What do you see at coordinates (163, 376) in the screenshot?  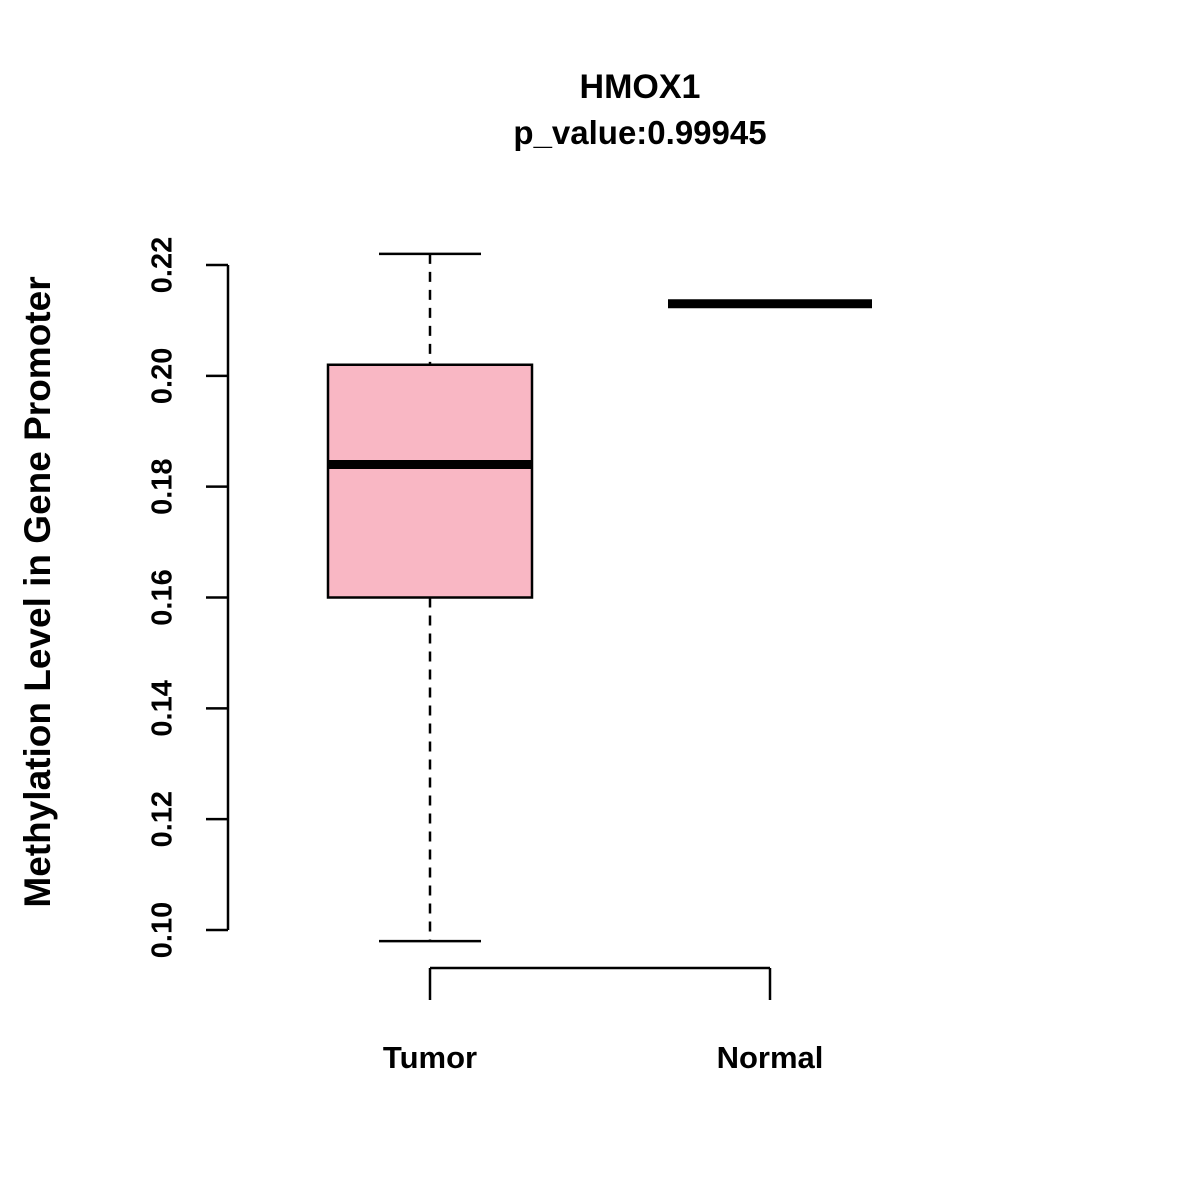 I see `y-tick-label: 0.20` at bounding box center [163, 376].